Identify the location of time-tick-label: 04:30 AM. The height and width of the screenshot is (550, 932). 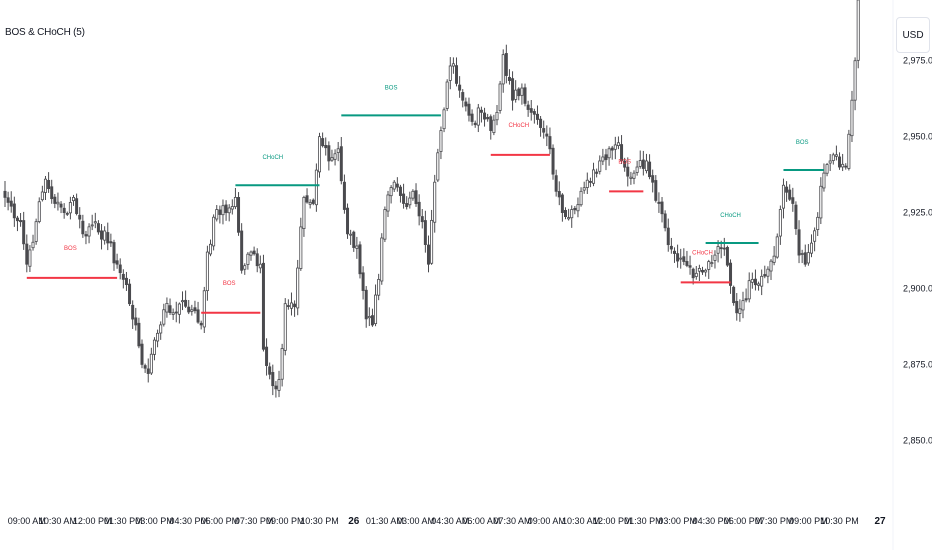
(450, 521).